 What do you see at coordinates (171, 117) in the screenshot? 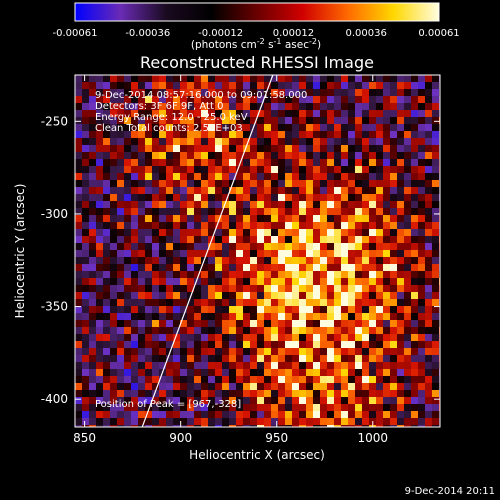
I see `annotation-line: Energy Range: 12.0 - 25.0 keV` at bounding box center [171, 117].